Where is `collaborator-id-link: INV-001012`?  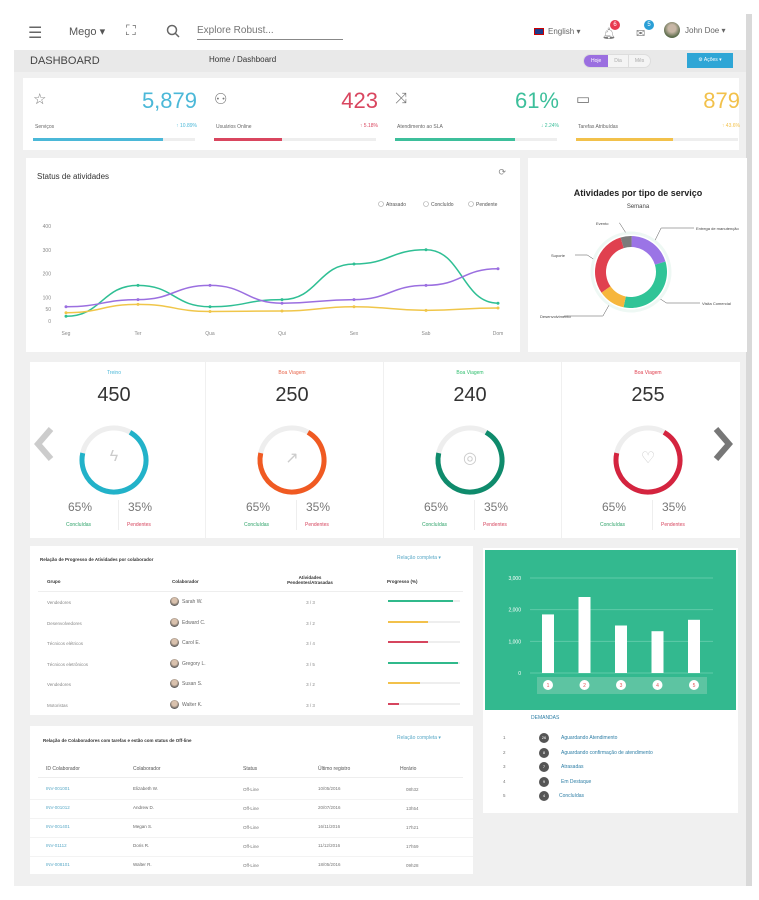
collaborator-id-link: INV-001012 is located at coordinates (58, 807).